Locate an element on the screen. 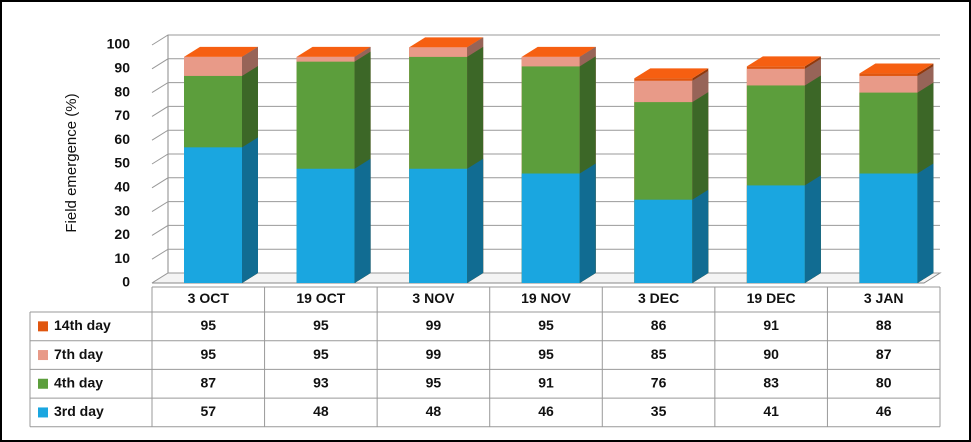  y-tick-label: 80 is located at coordinates (122, 91).